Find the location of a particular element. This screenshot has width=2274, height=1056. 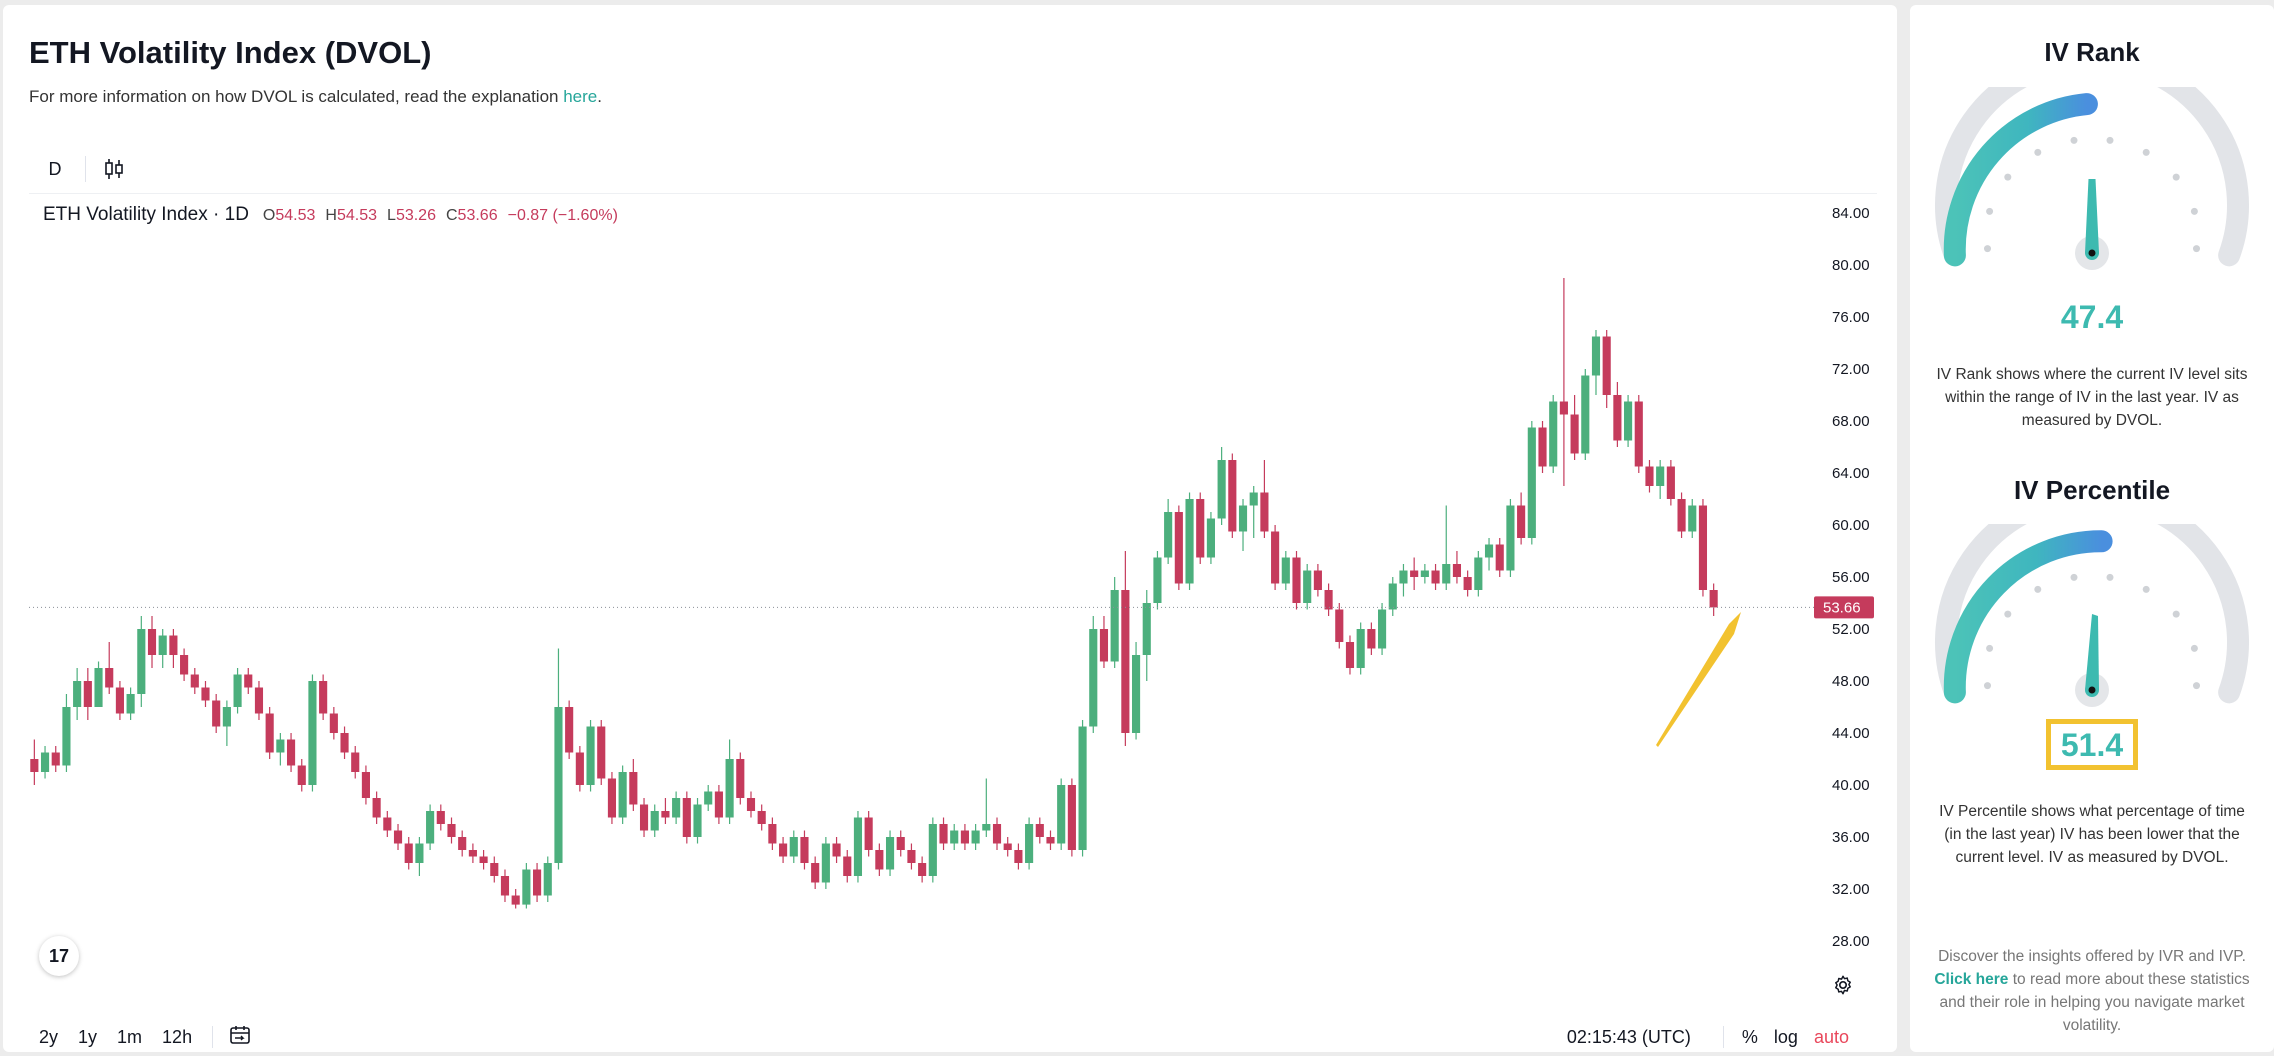

y-axis-tick-label: 32.00 is located at coordinates (1851, 889).